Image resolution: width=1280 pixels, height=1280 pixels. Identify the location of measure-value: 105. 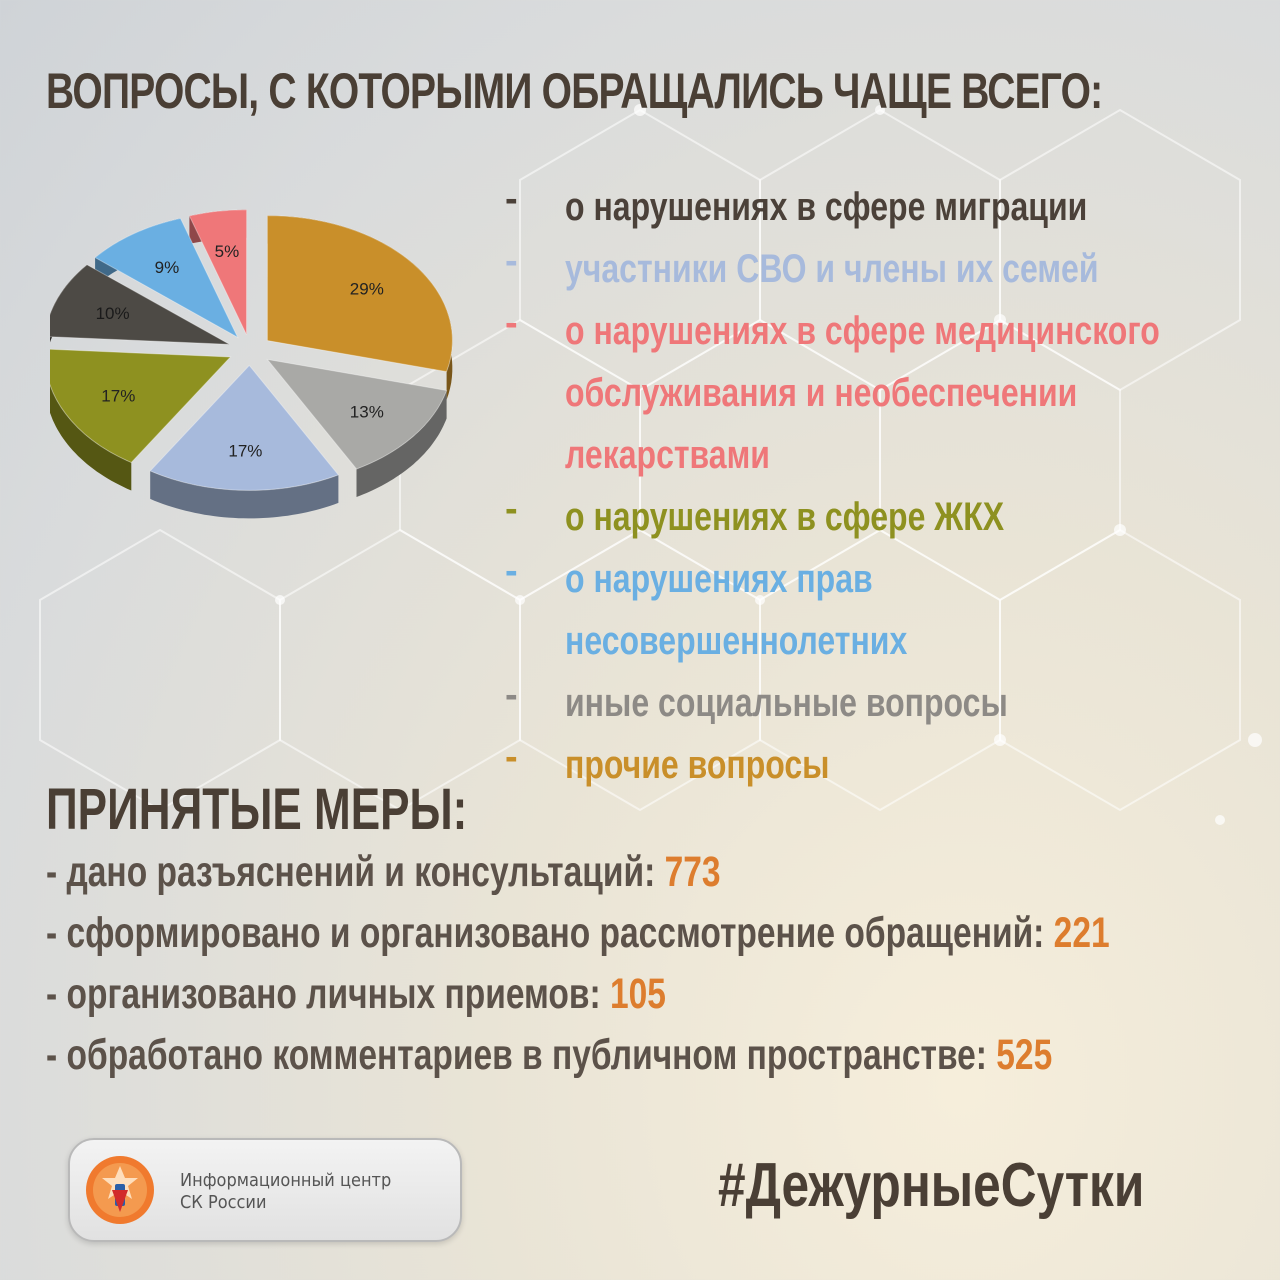
(638, 994).